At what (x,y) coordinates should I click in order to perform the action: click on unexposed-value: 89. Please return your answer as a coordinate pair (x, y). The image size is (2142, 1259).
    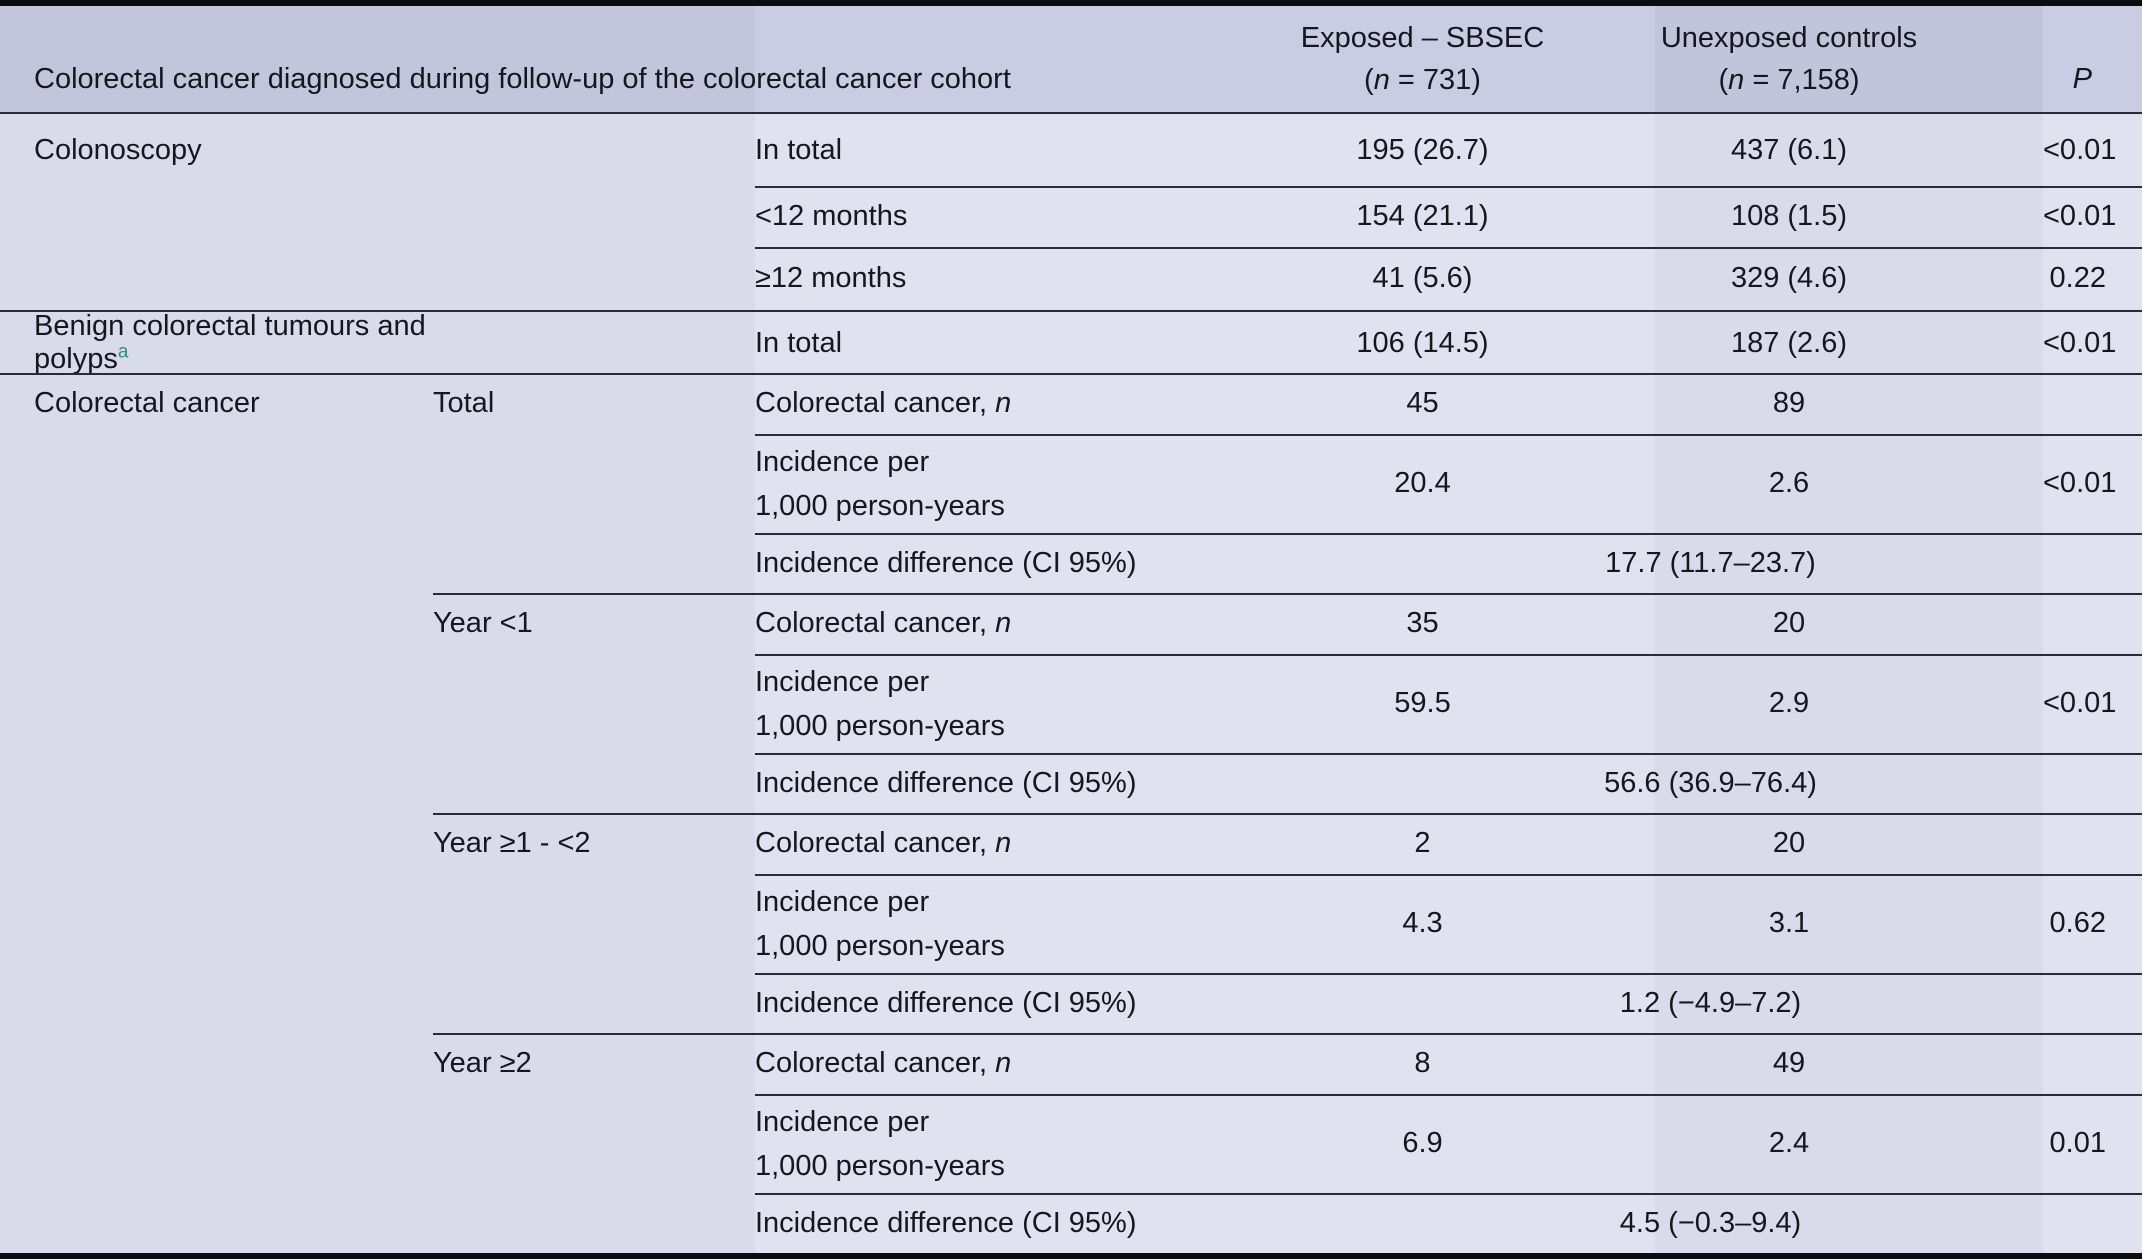
    Looking at the image, I should click on (1789, 403).